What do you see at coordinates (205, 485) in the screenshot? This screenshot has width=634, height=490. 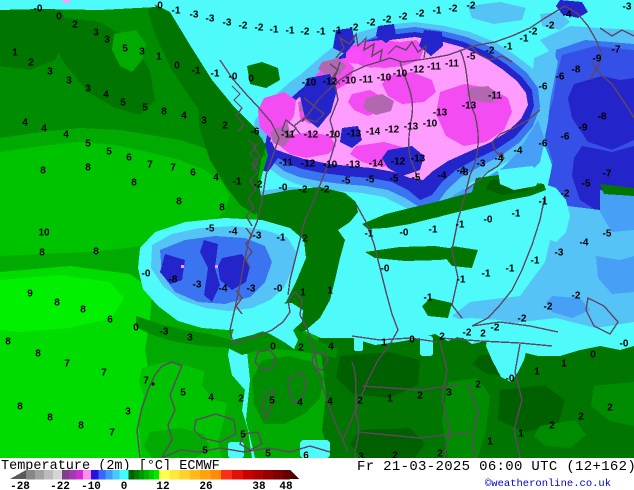 I see `svg-text: 26` at bounding box center [205, 485].